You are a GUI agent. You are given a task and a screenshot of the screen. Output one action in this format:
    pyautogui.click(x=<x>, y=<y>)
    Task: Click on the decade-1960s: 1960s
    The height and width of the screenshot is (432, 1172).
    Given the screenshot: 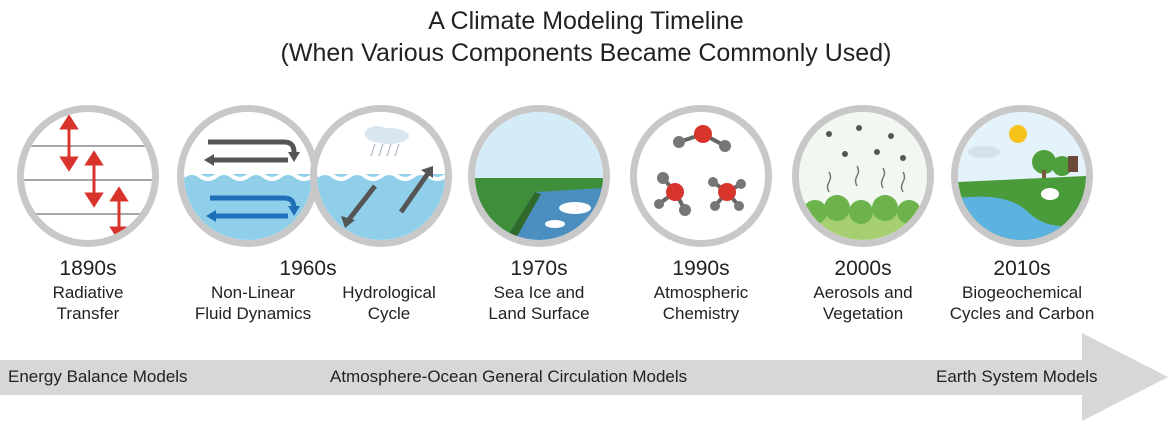 What is the action you would take?
    pyautogui.click(x=308, y=268)
    